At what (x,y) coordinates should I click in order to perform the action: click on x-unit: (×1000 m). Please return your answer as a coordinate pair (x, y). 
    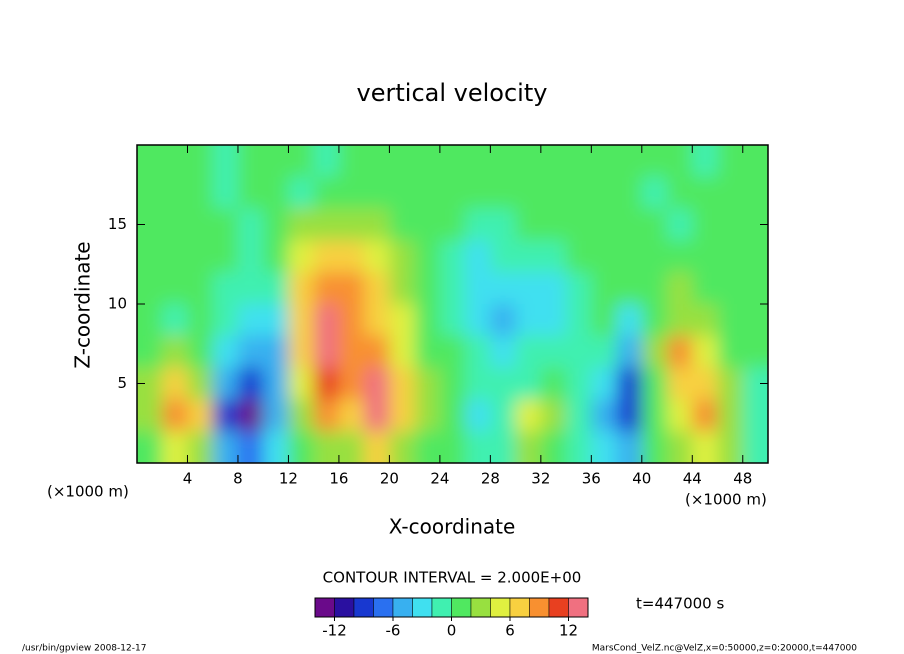
    Looking at the image, I should click on (726, 500).